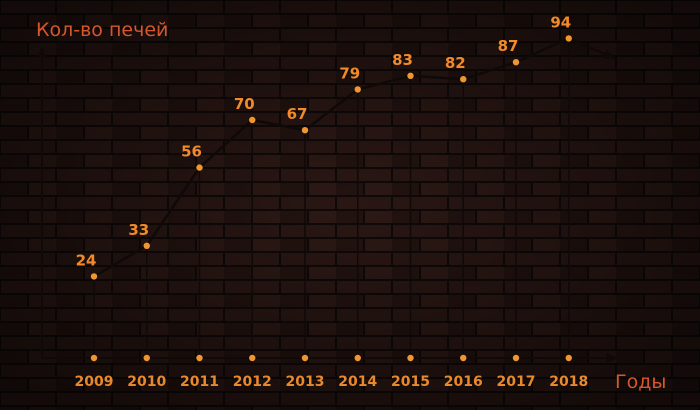  I want to click on axis-point-2009, so click(94, 358).